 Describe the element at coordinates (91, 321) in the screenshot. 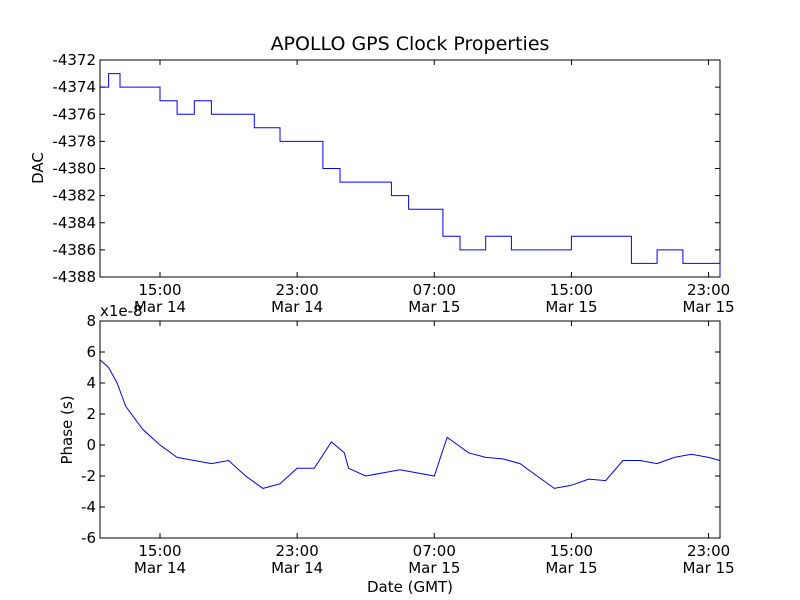

I see `phase-y-tick-label: 8` at that location.